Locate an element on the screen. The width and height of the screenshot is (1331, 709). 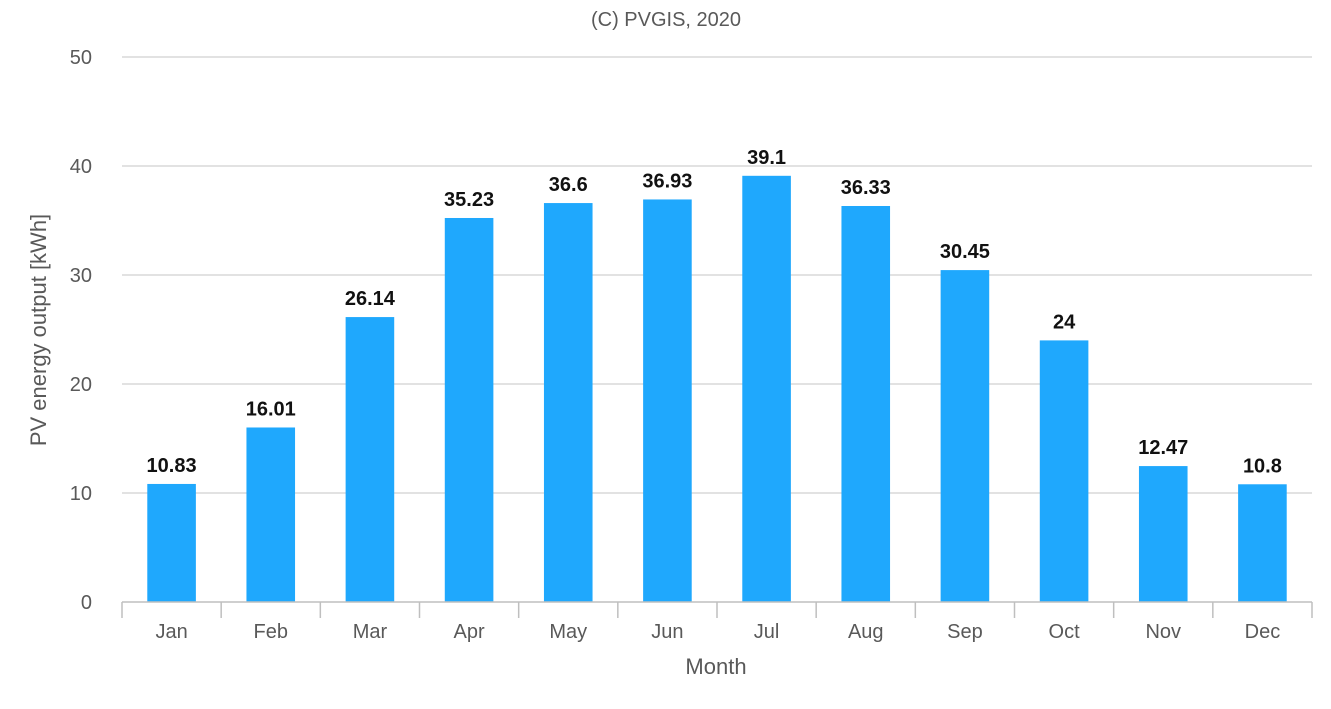
x-tick-label-feb: Feb is located at coordinates (271, 632).